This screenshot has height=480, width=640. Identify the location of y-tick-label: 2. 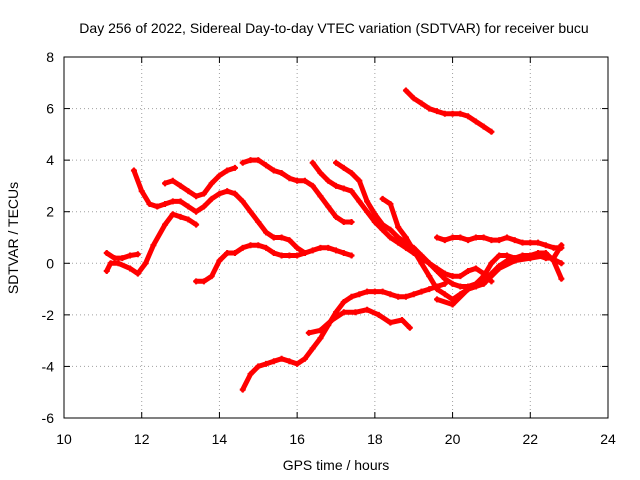
(50, 212).